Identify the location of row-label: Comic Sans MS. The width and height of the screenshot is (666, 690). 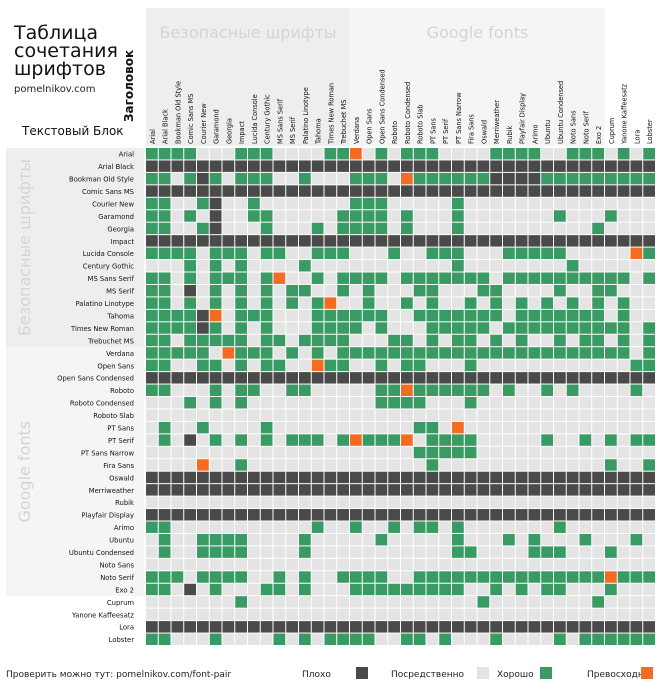
(108, 192).